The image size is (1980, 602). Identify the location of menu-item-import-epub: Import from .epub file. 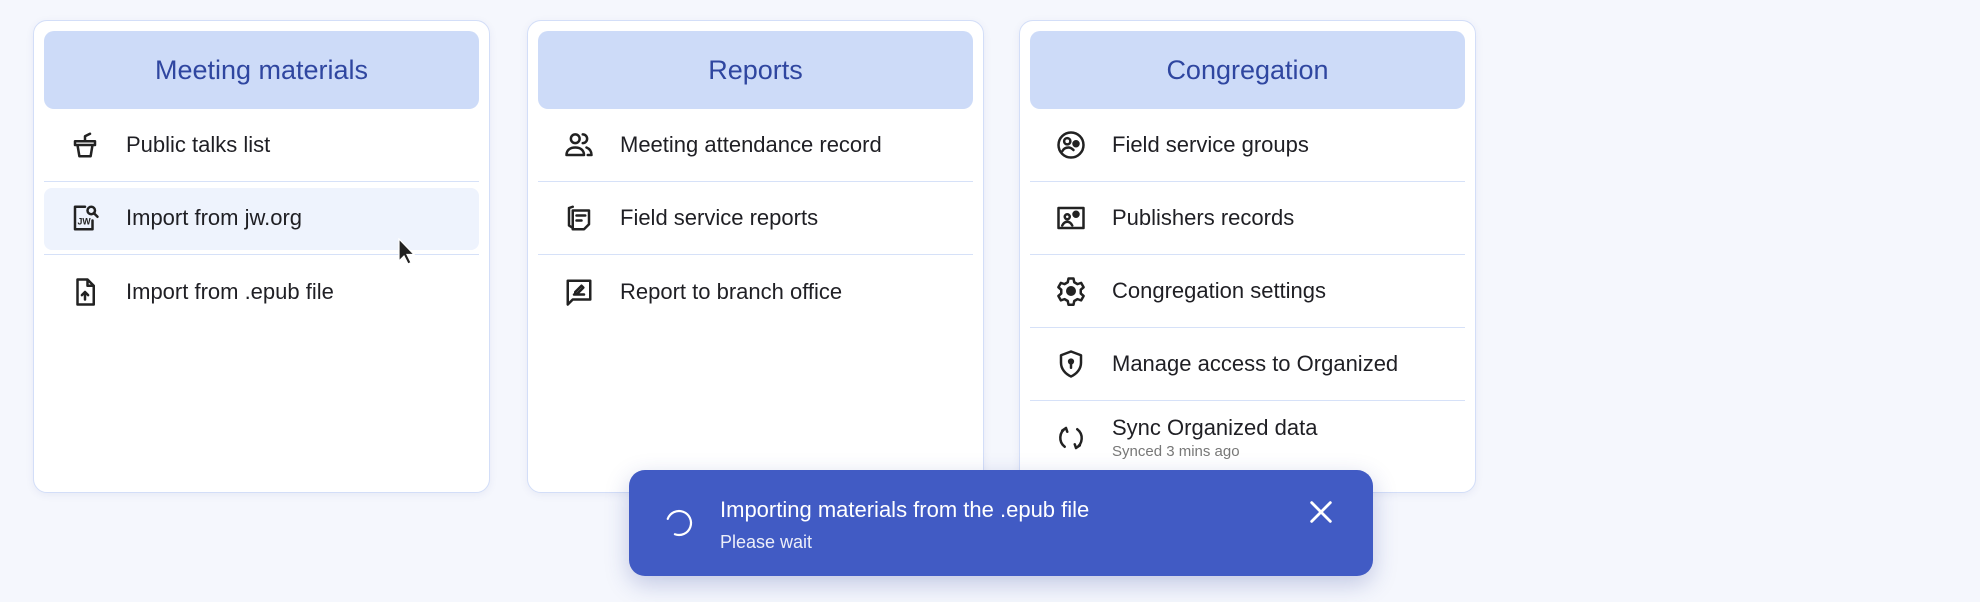
(261, 291).